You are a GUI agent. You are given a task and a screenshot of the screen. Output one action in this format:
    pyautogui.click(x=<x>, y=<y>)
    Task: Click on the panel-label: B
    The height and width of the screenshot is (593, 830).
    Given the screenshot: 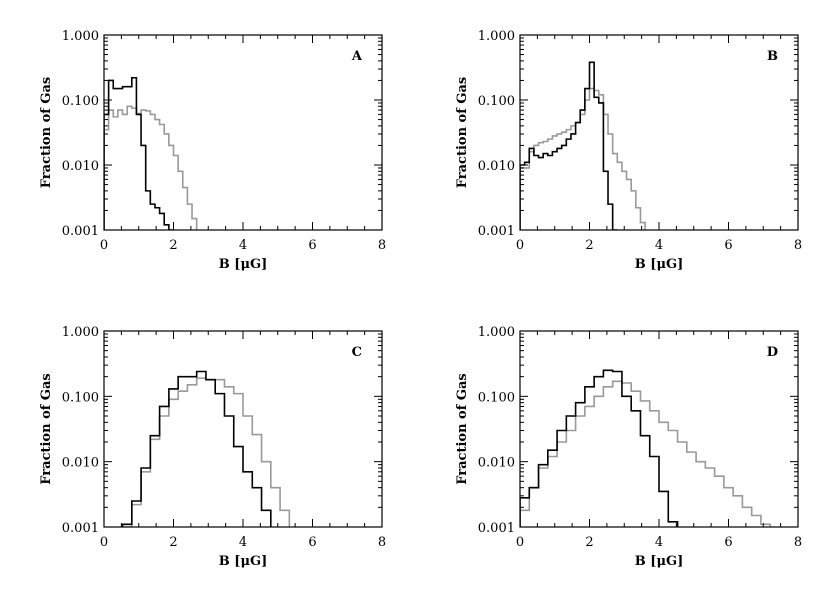 What is the action you would take?
    pyautogui.click(x=772, y=56)
    